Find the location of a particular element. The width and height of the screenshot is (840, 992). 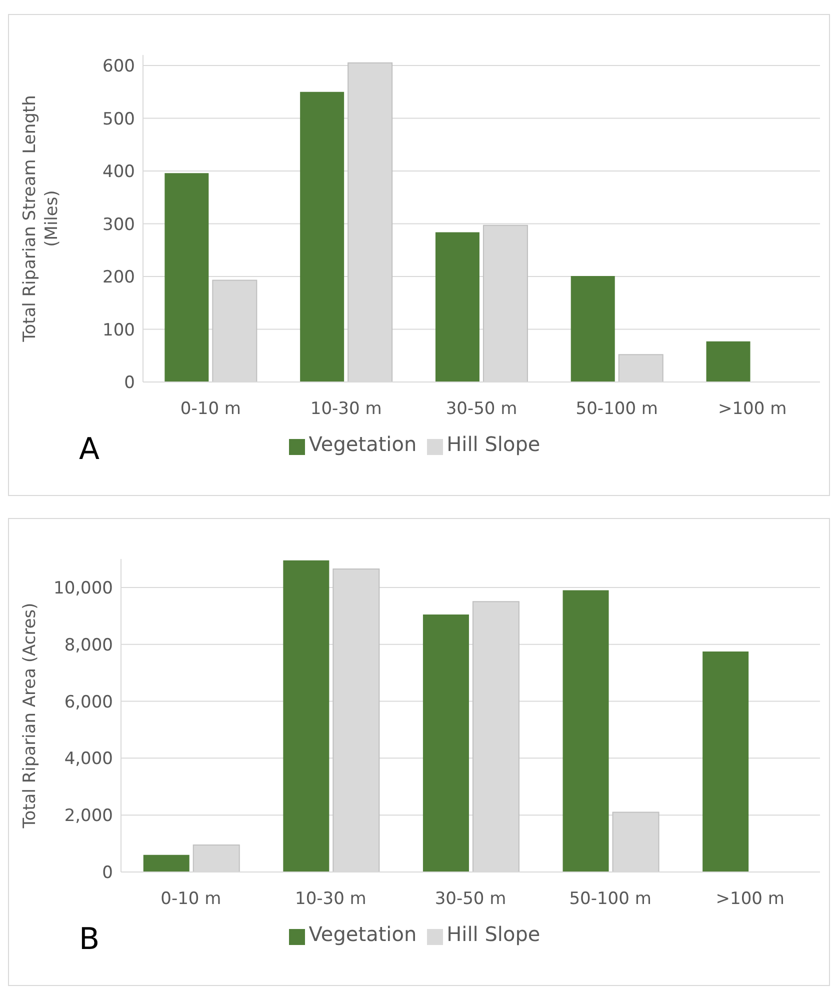

y-axis-title: Total Riparian Stream Length (Miles) is located at coordinates (41, 219).